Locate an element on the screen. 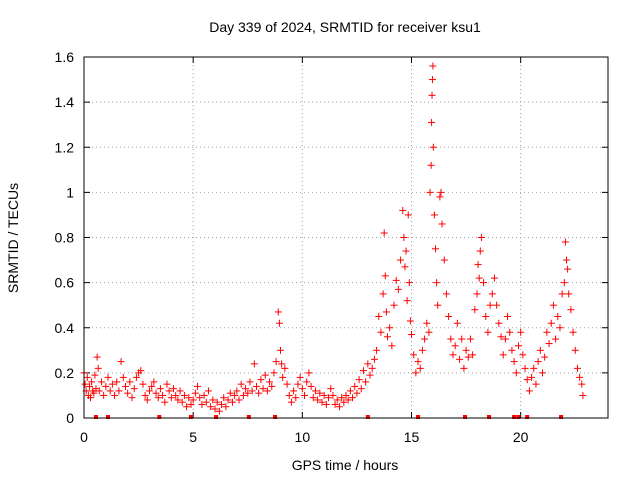  x-tick-label: 15 is located at coordinates (412, 437).